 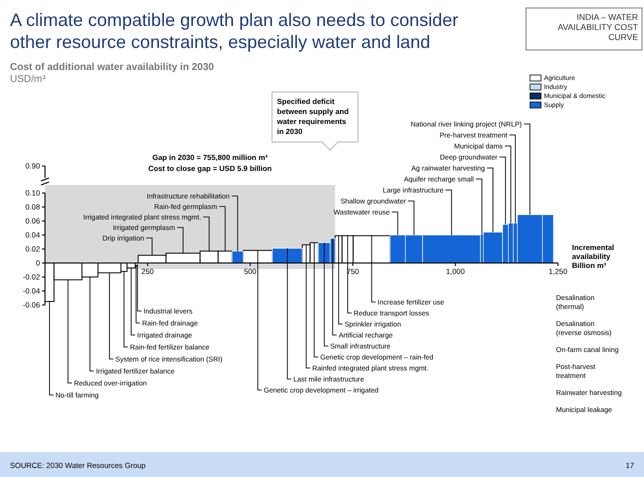 What do you see at coordinates (598, 27) in the screenshot?
I see `text: INDIA – WATER AVAILABILITY COST CURVE` at bounding box center [598, 27].